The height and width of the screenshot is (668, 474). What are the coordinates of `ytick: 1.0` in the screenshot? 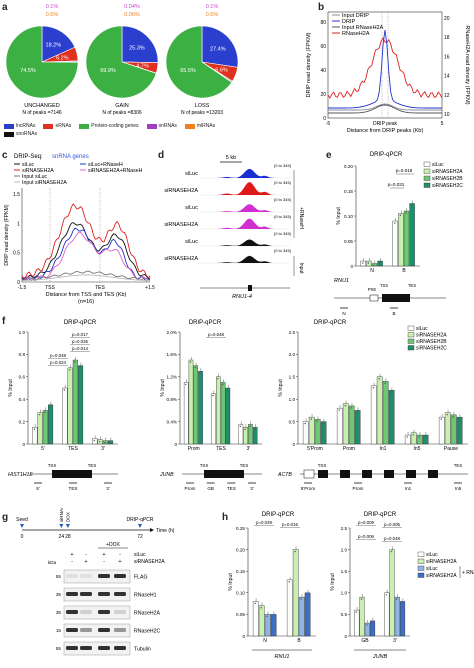 It's located at (22, 332).